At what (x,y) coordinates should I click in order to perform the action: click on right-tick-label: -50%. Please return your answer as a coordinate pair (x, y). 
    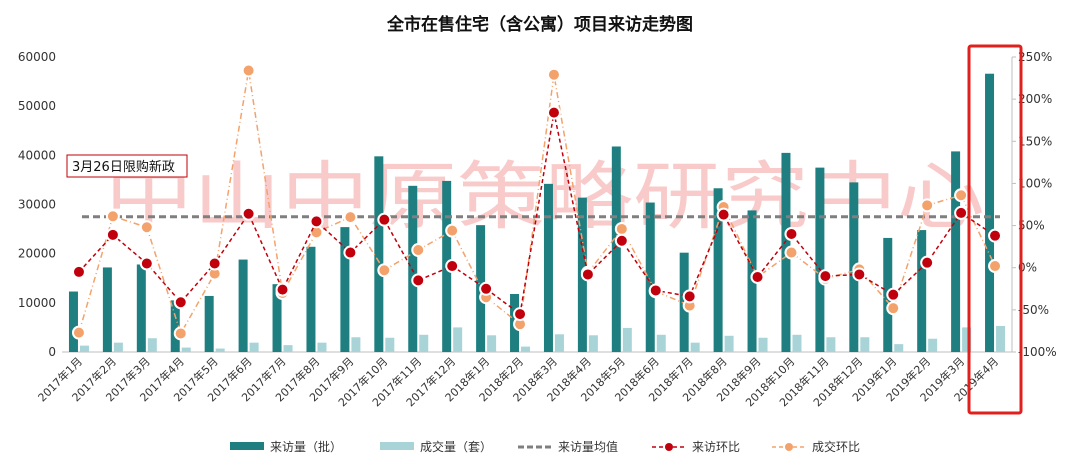
    Looking at the image, I should click on (1033, 310).